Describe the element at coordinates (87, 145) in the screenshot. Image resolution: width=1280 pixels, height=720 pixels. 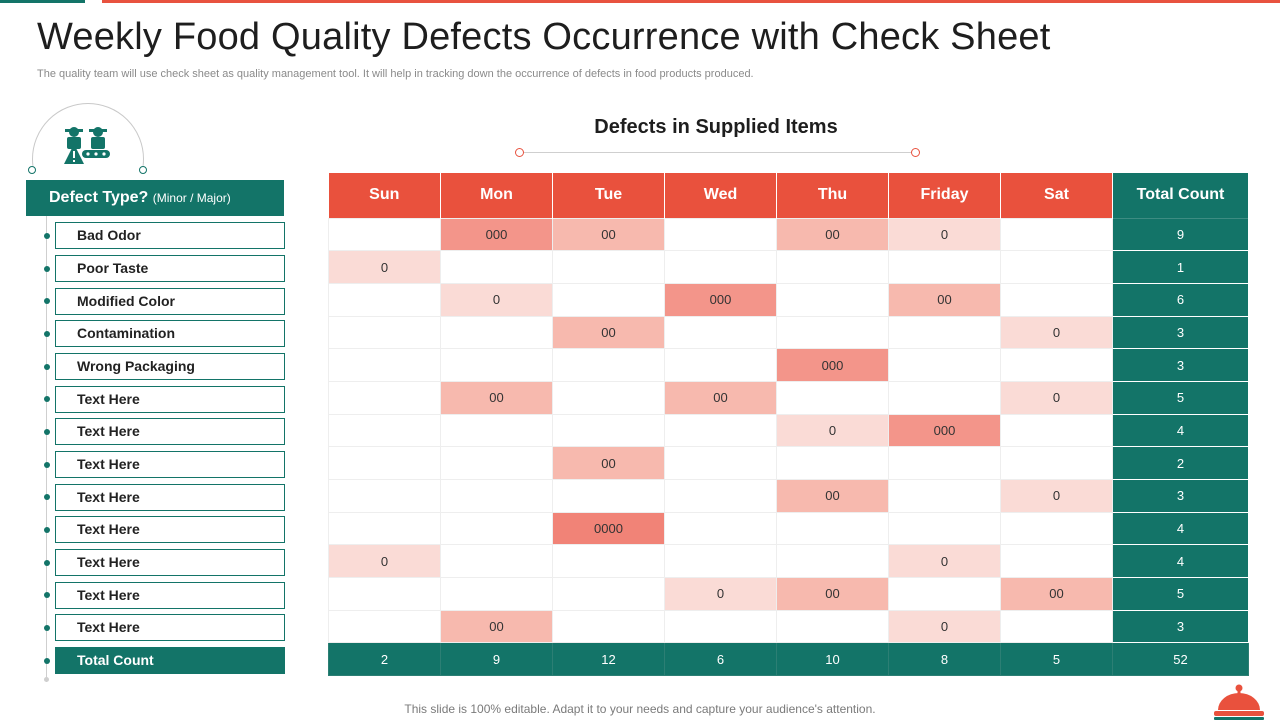
I see `inspectors-icon` at that location.